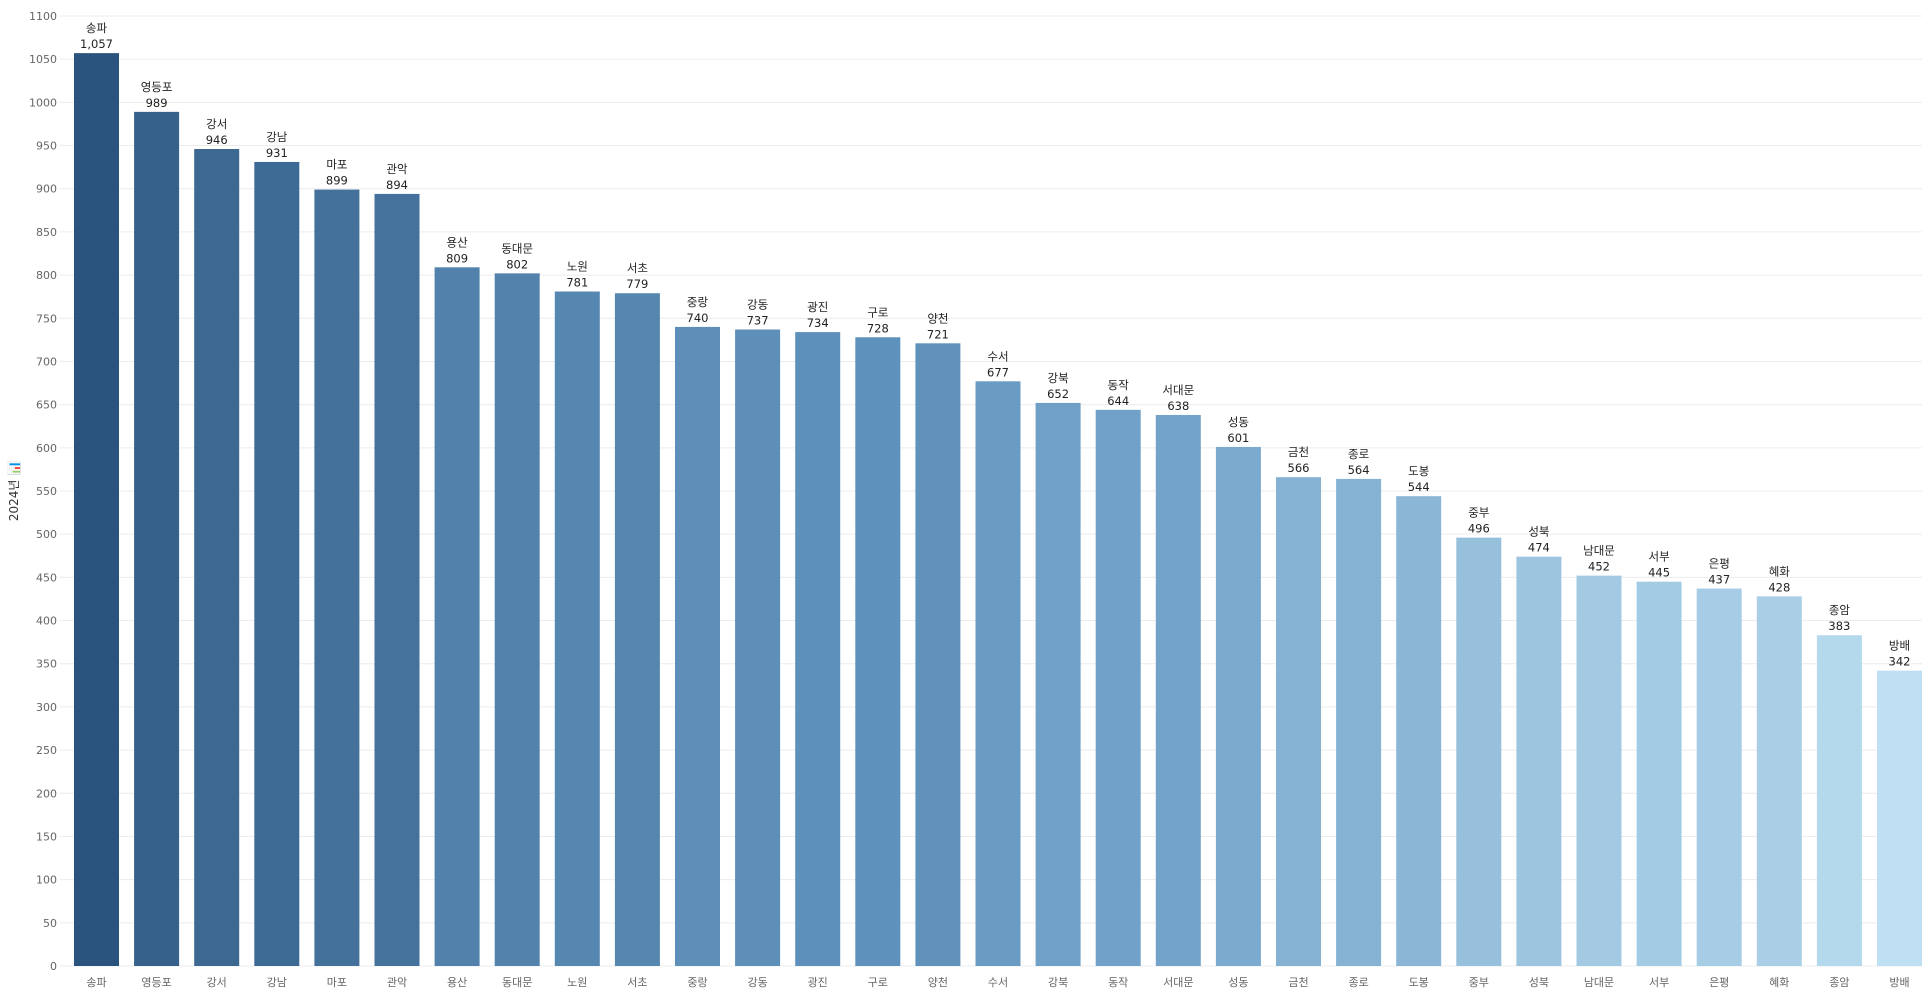 The width and height of the screenshot is (1922, 994). Describe the element at coordinates (1178, 690) in the screenshot. I see `bar-서대문` at that location.